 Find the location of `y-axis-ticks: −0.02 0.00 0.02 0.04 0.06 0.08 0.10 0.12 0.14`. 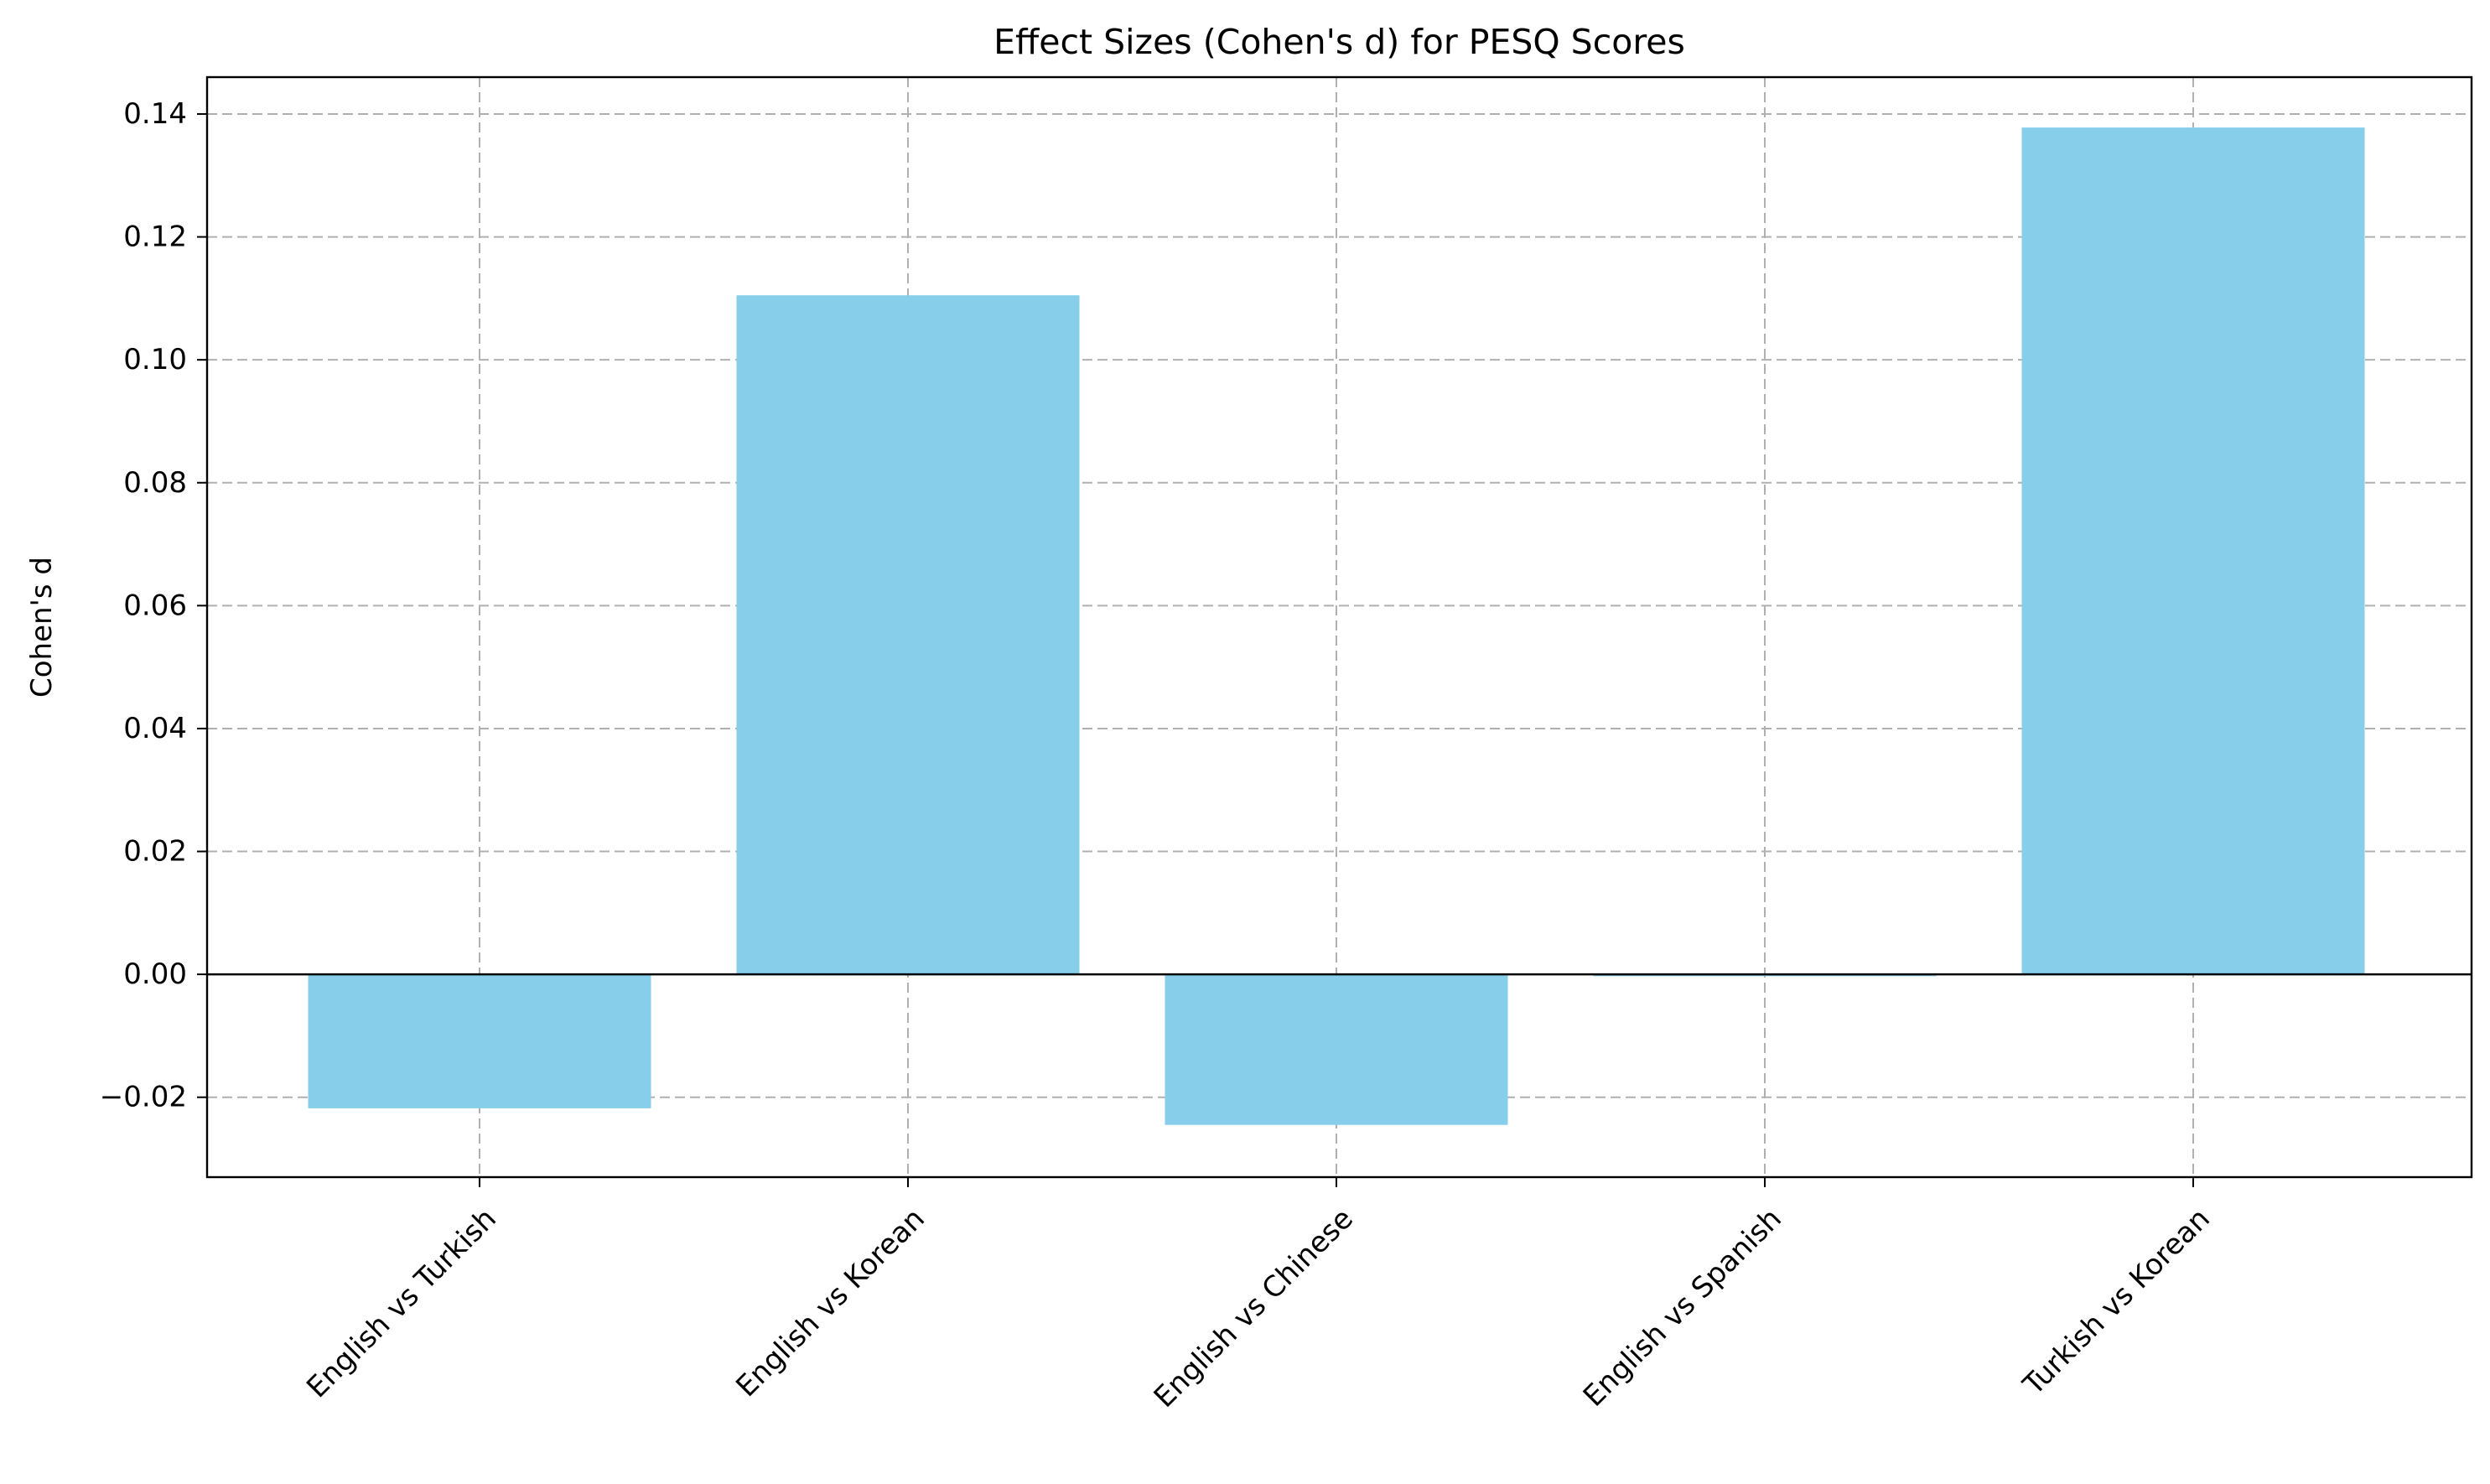

y-axis-ticks: −0.02 0.00 0.02 0.04 0.06 0.08 0.10 0.12 0.14 is located at coordinates (153, 605).